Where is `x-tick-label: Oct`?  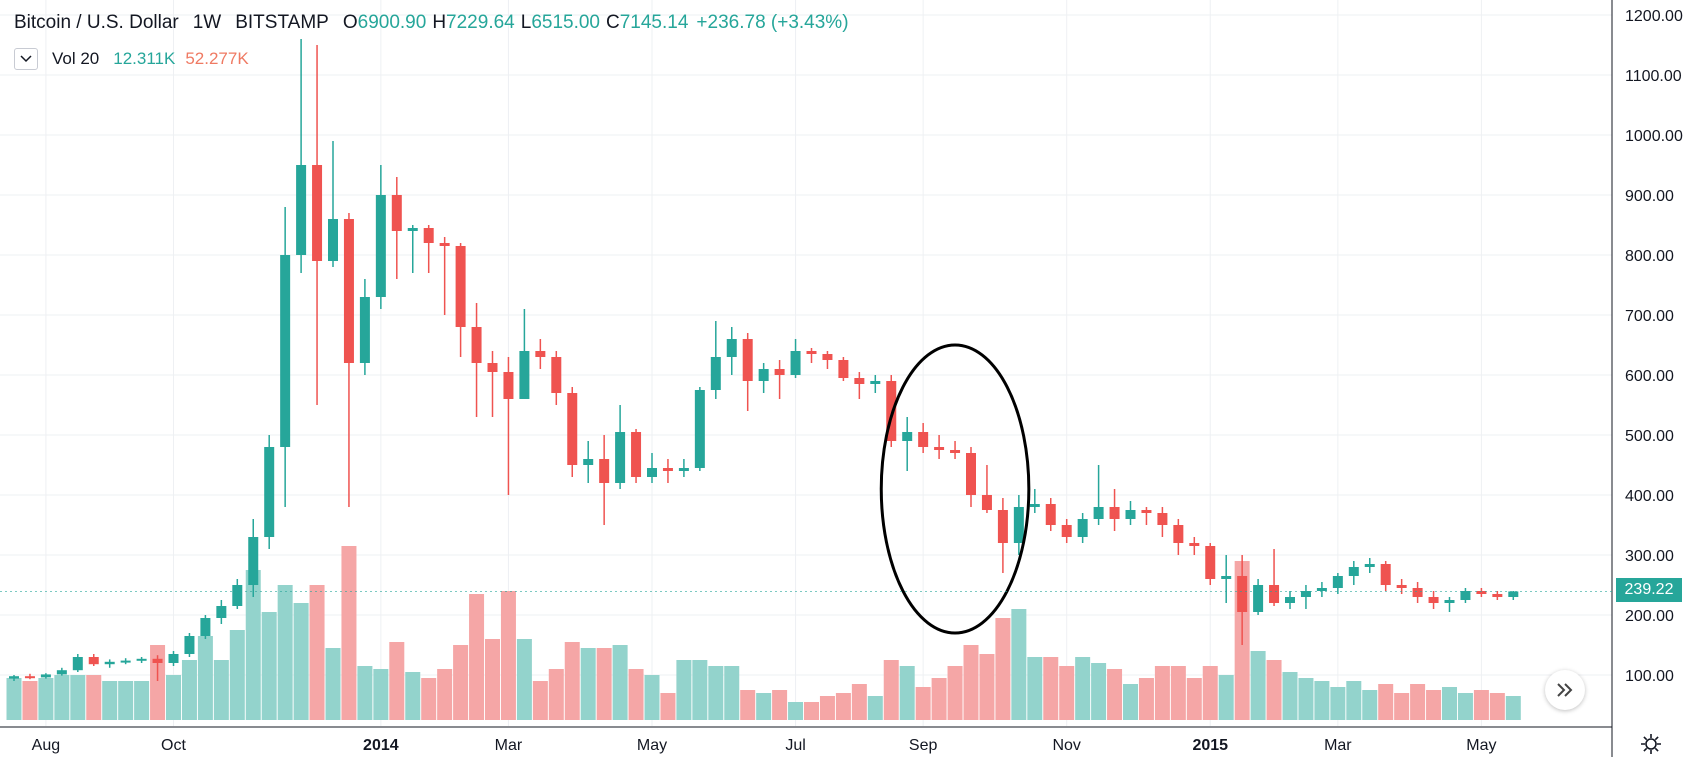
x-tick-label: Oct is located at coordinates (173, 745).